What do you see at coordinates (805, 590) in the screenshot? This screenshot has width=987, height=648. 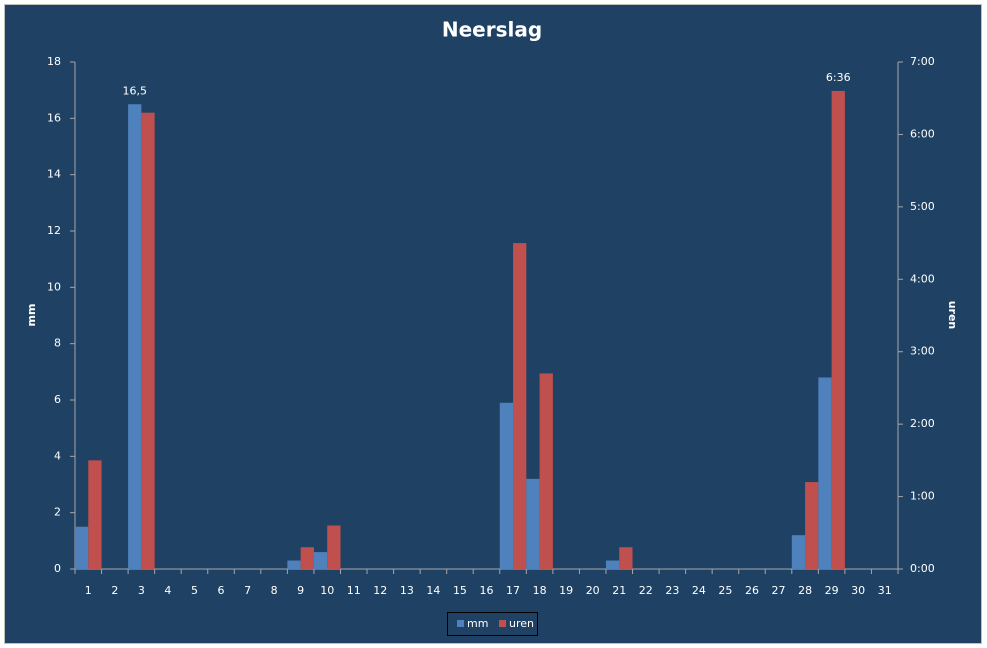 I see `x-tick-label: 28` at bounding box center [805, 590].